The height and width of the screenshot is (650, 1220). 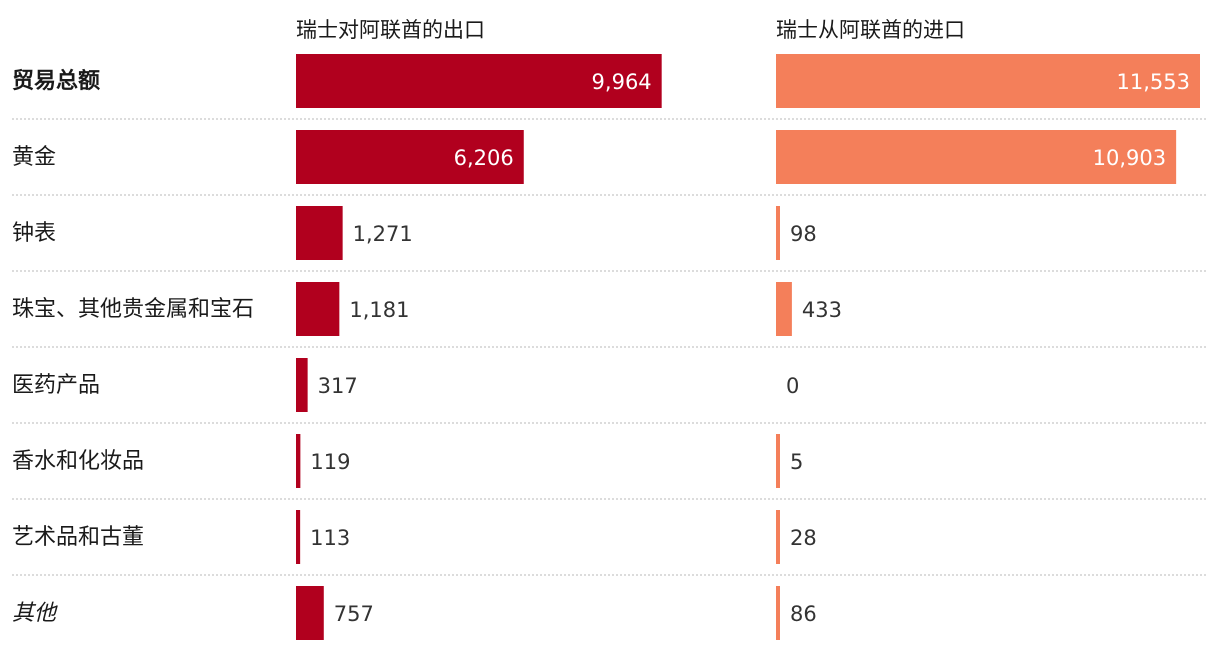 I want to click on import-value-label: 11,553, so click(x=1153, y=82).